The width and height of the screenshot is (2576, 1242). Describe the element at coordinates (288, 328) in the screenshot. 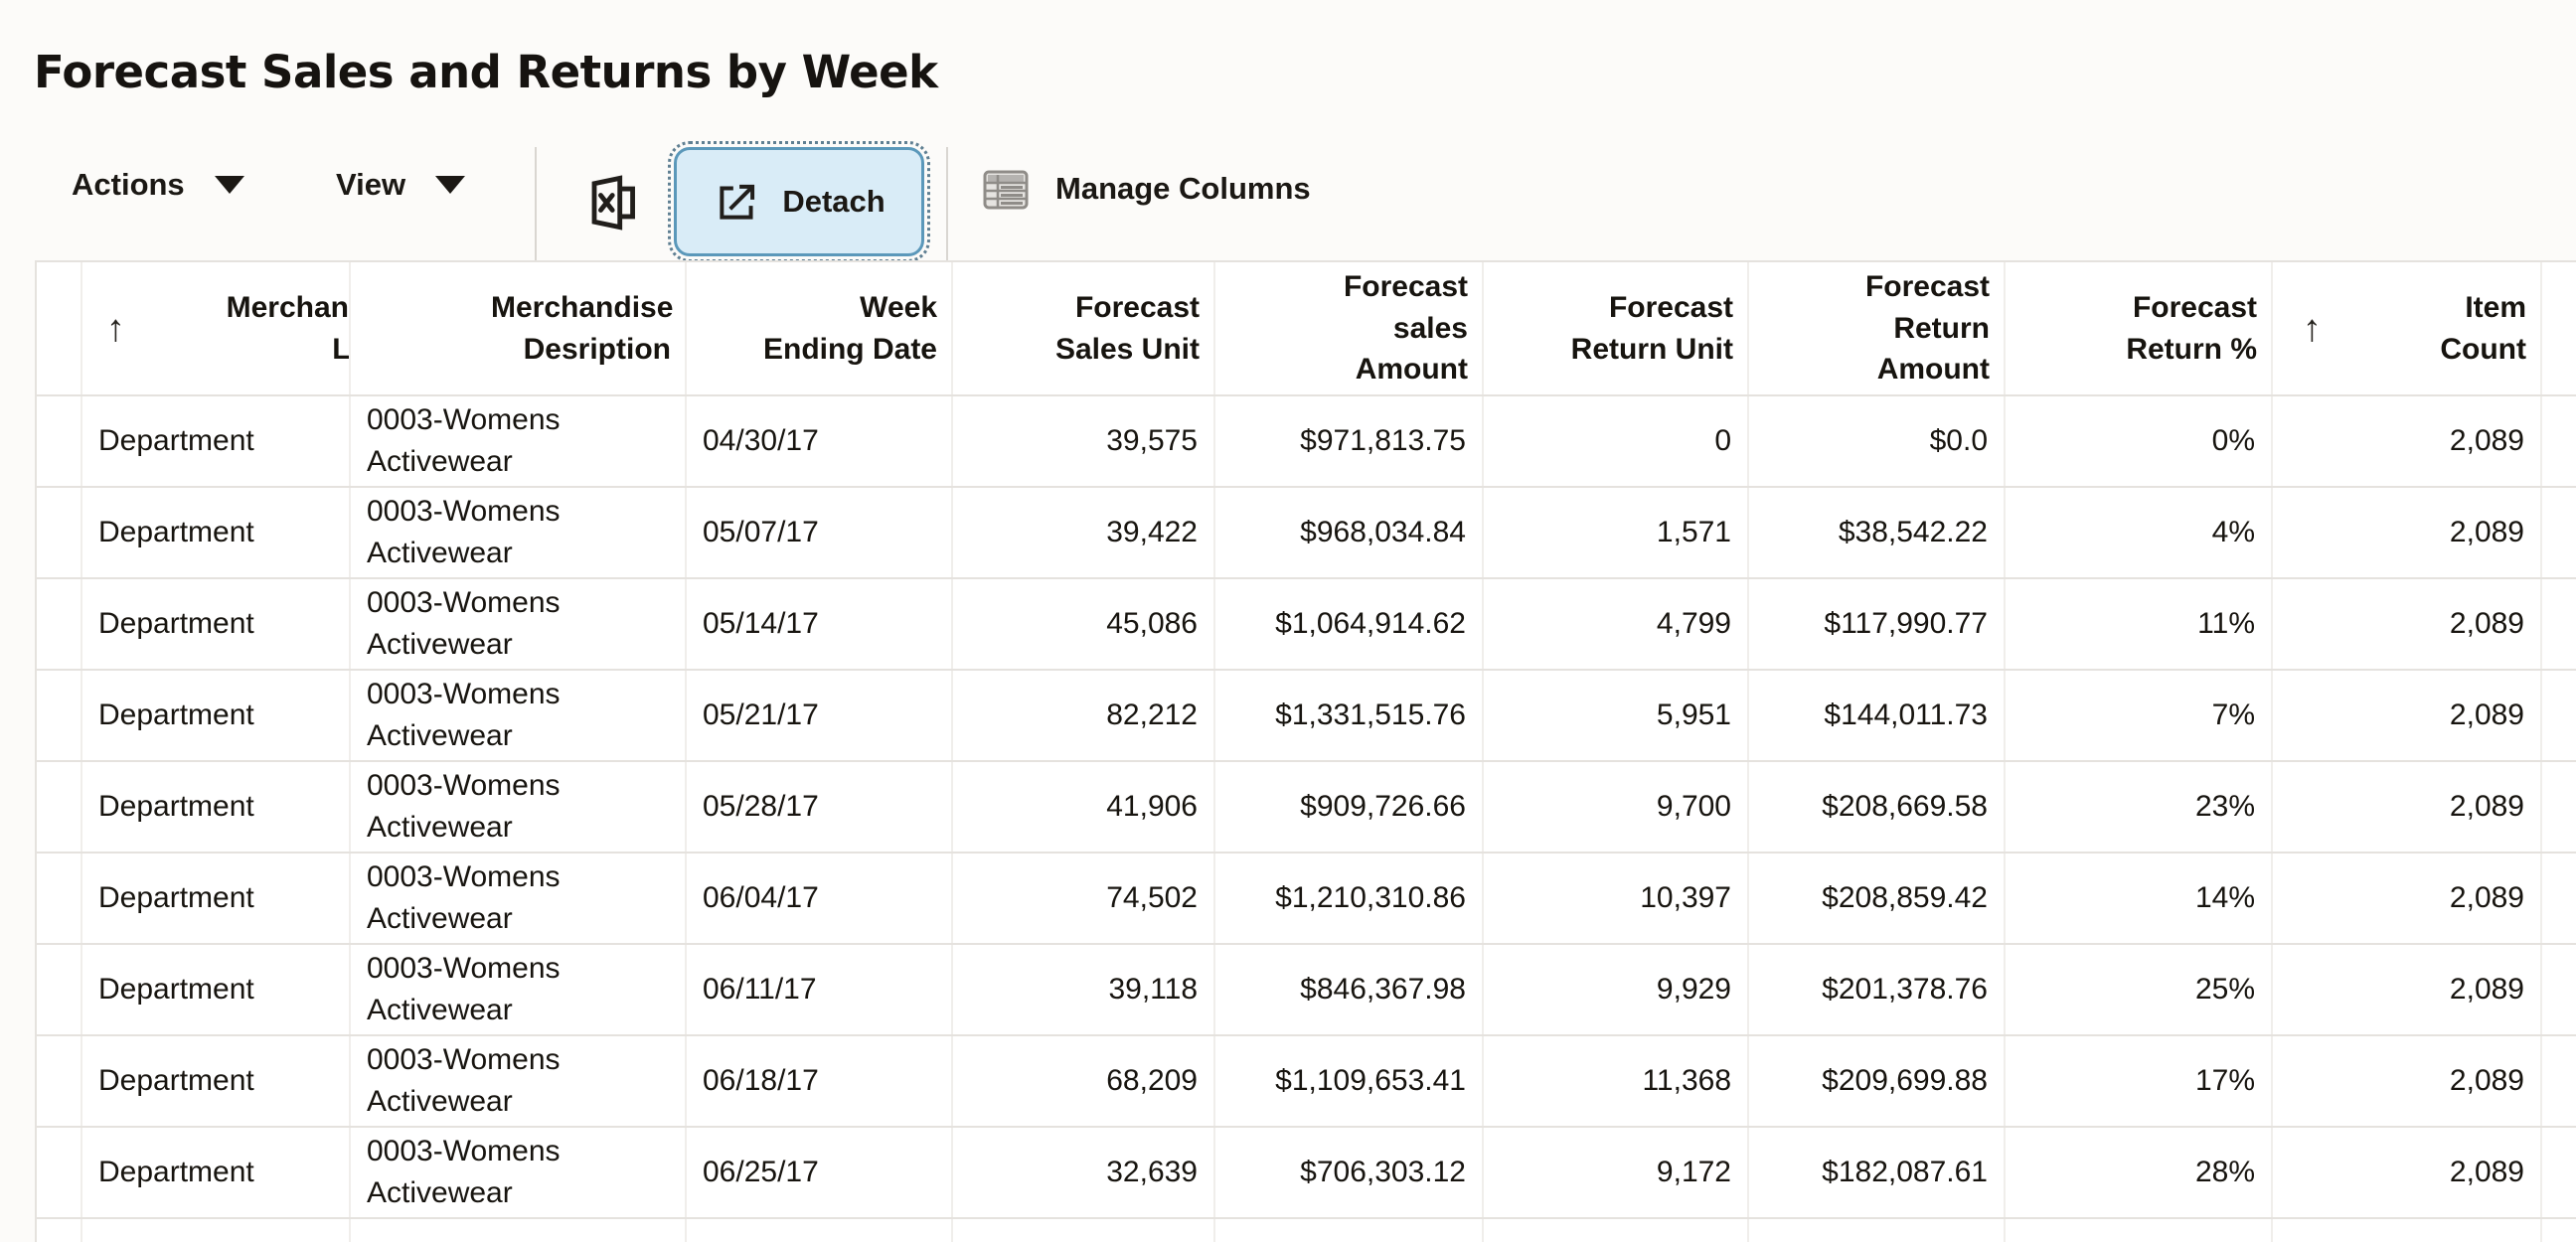

I see `column-label: Merchandise Level` at that location.